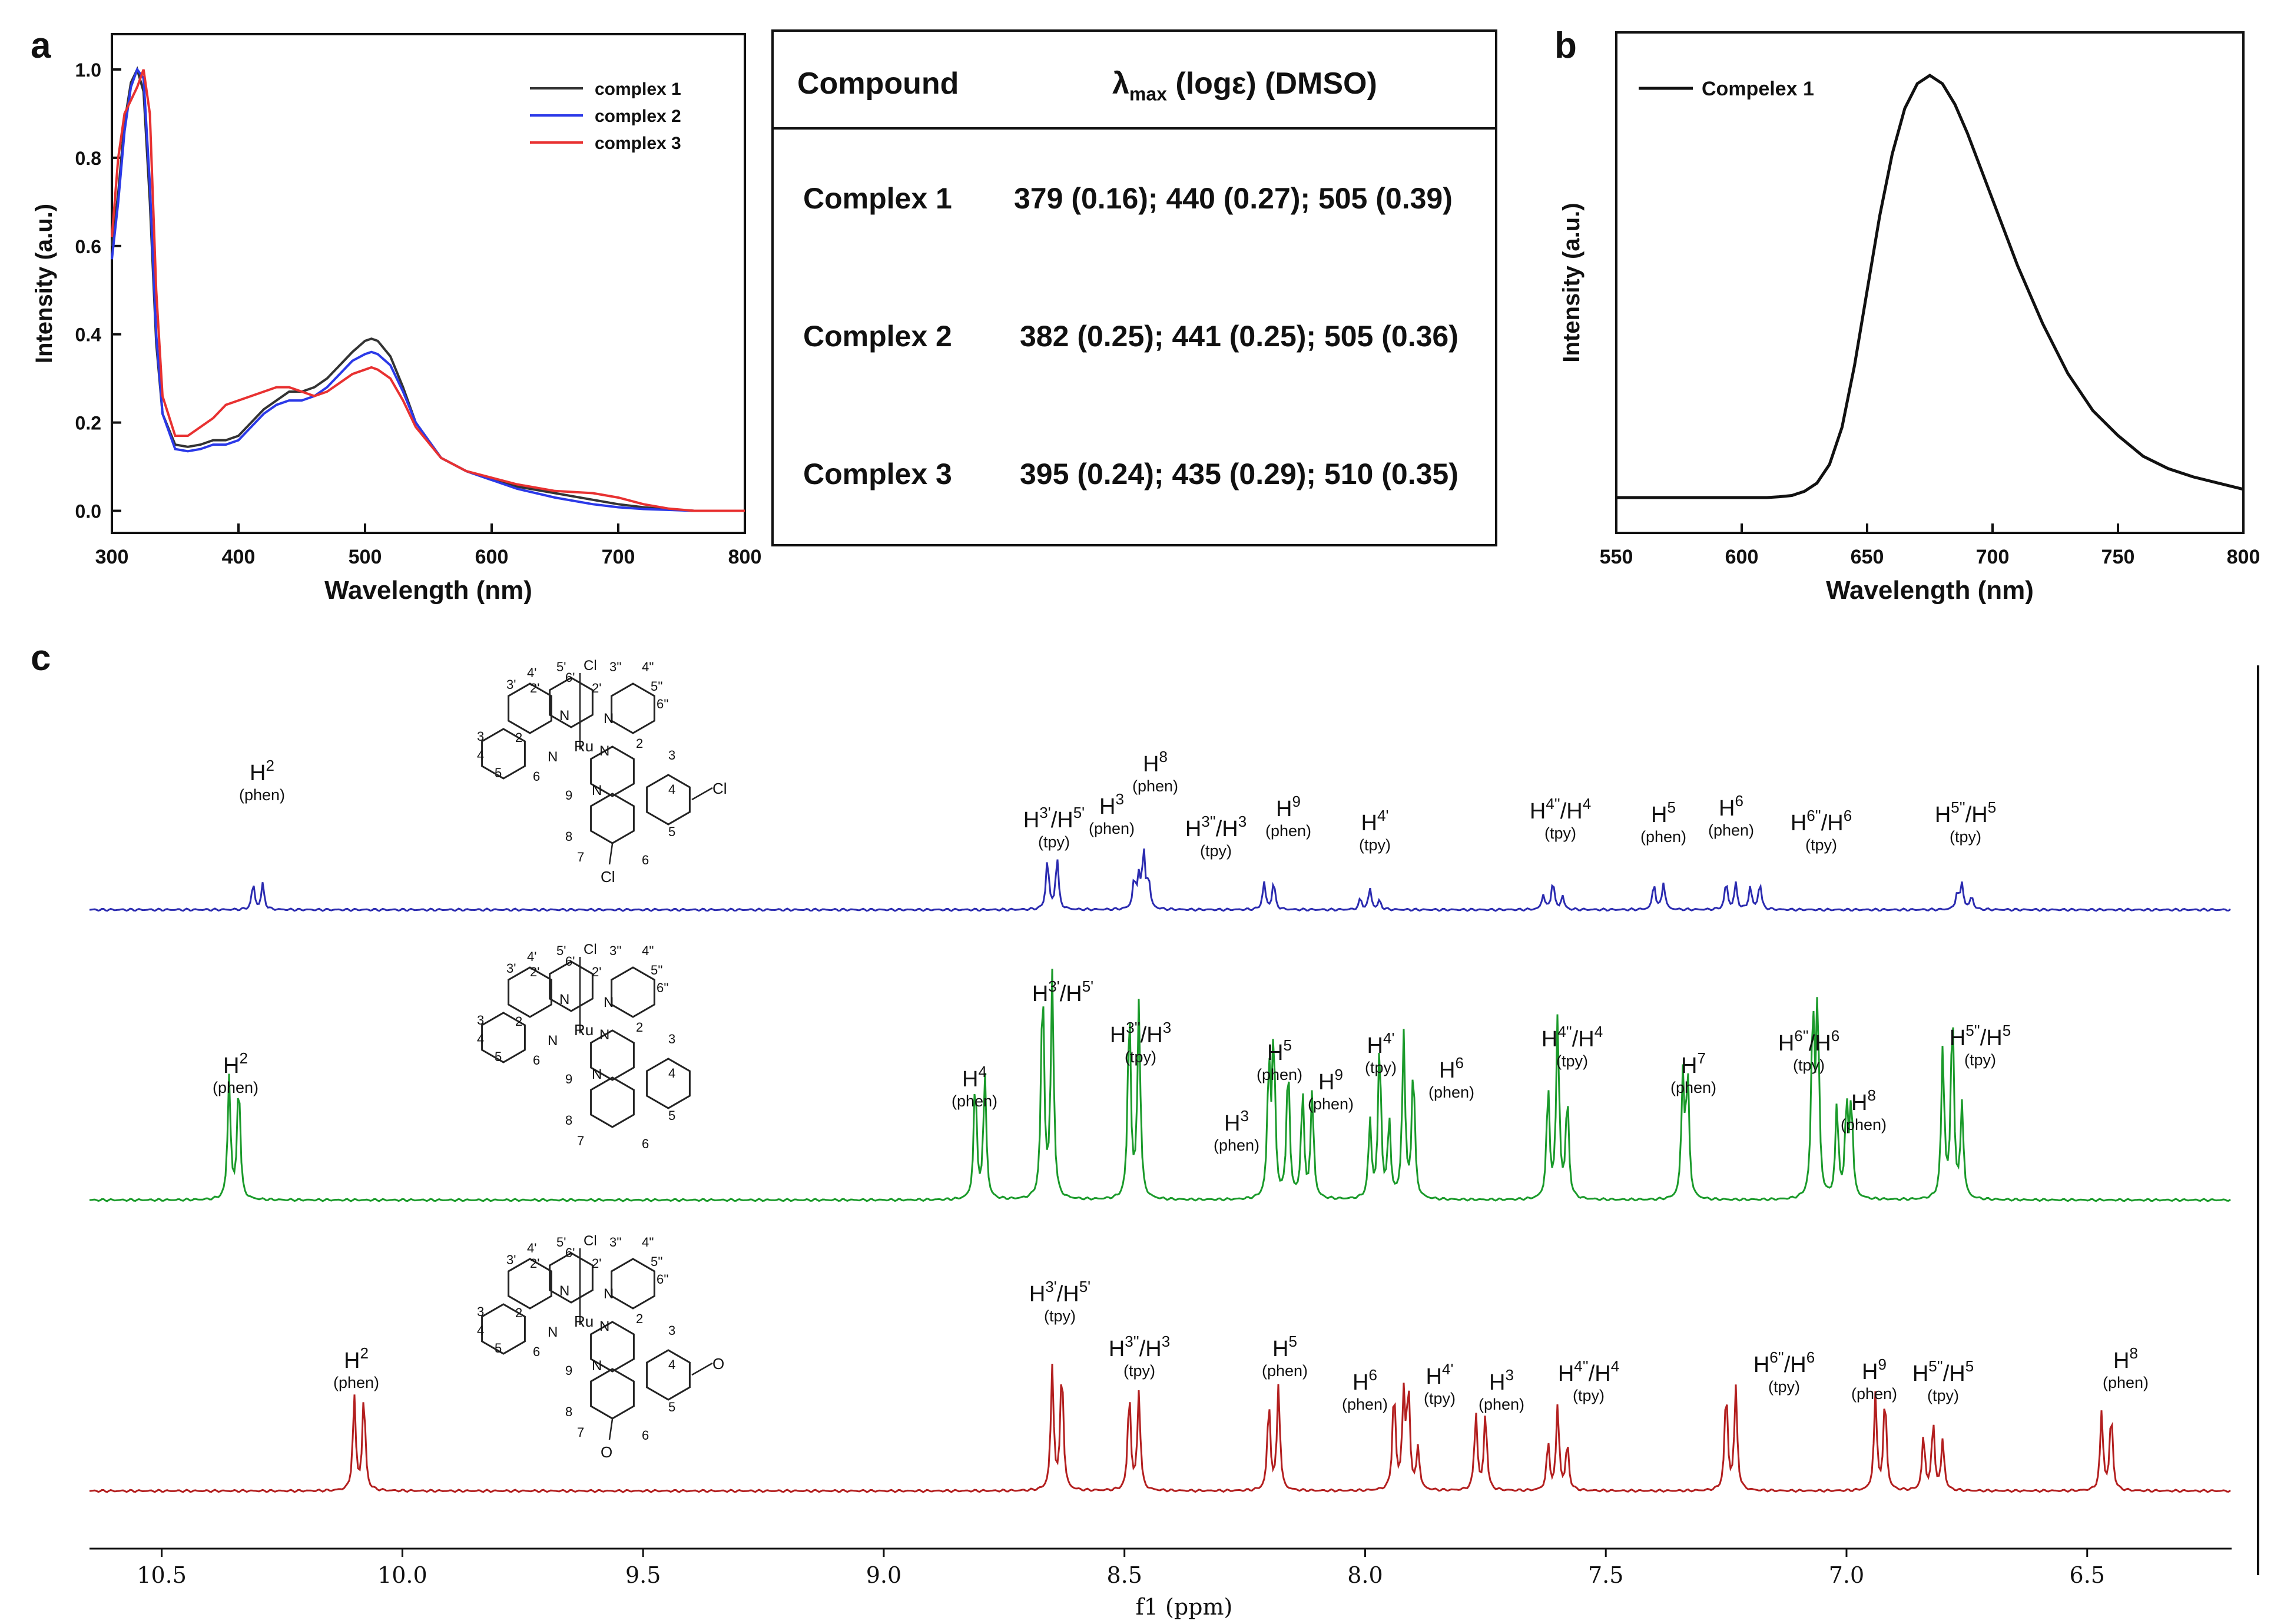 Image resolution: width=2274 pixels, height=1624 pixels. Describe the element at coordinates (1134, 128) in the screenshot. I see `table-divider` at that location.